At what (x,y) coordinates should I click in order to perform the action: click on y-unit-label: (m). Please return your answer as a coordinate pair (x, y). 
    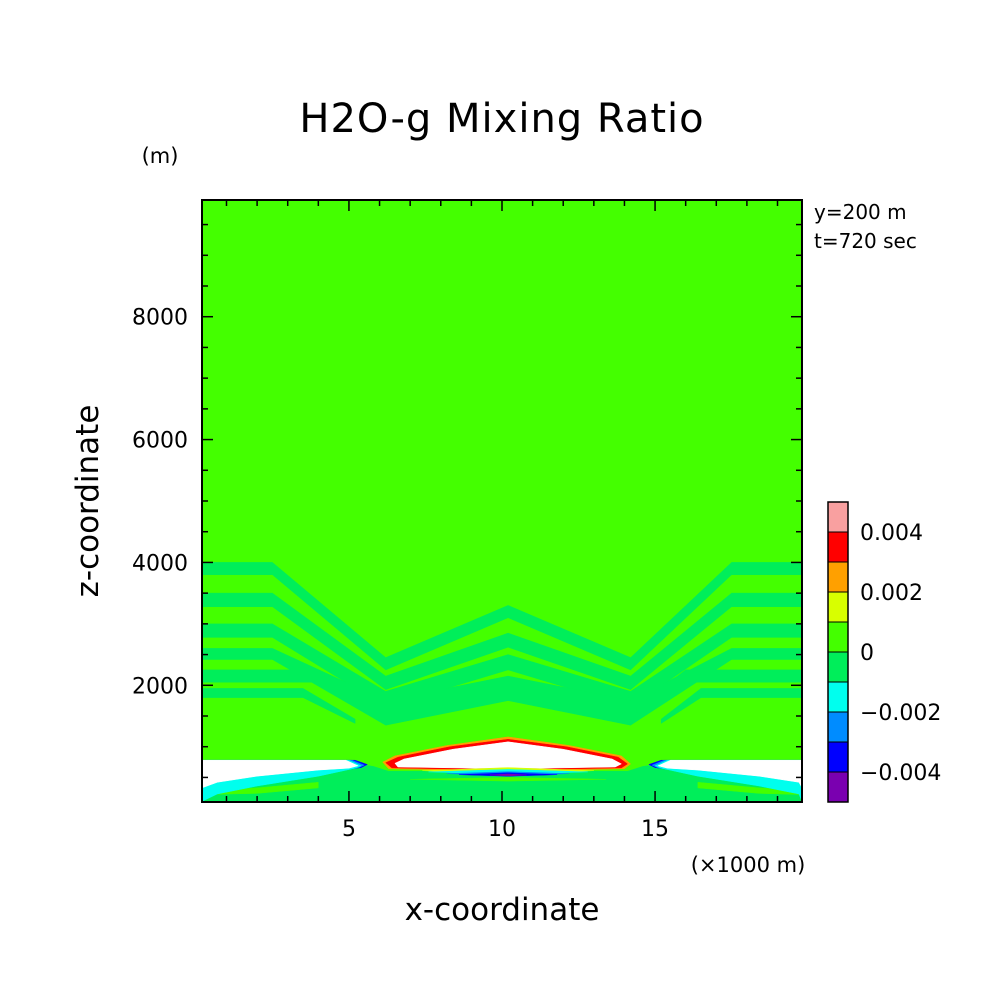
    Looking at the image, I should click on (160, 156).